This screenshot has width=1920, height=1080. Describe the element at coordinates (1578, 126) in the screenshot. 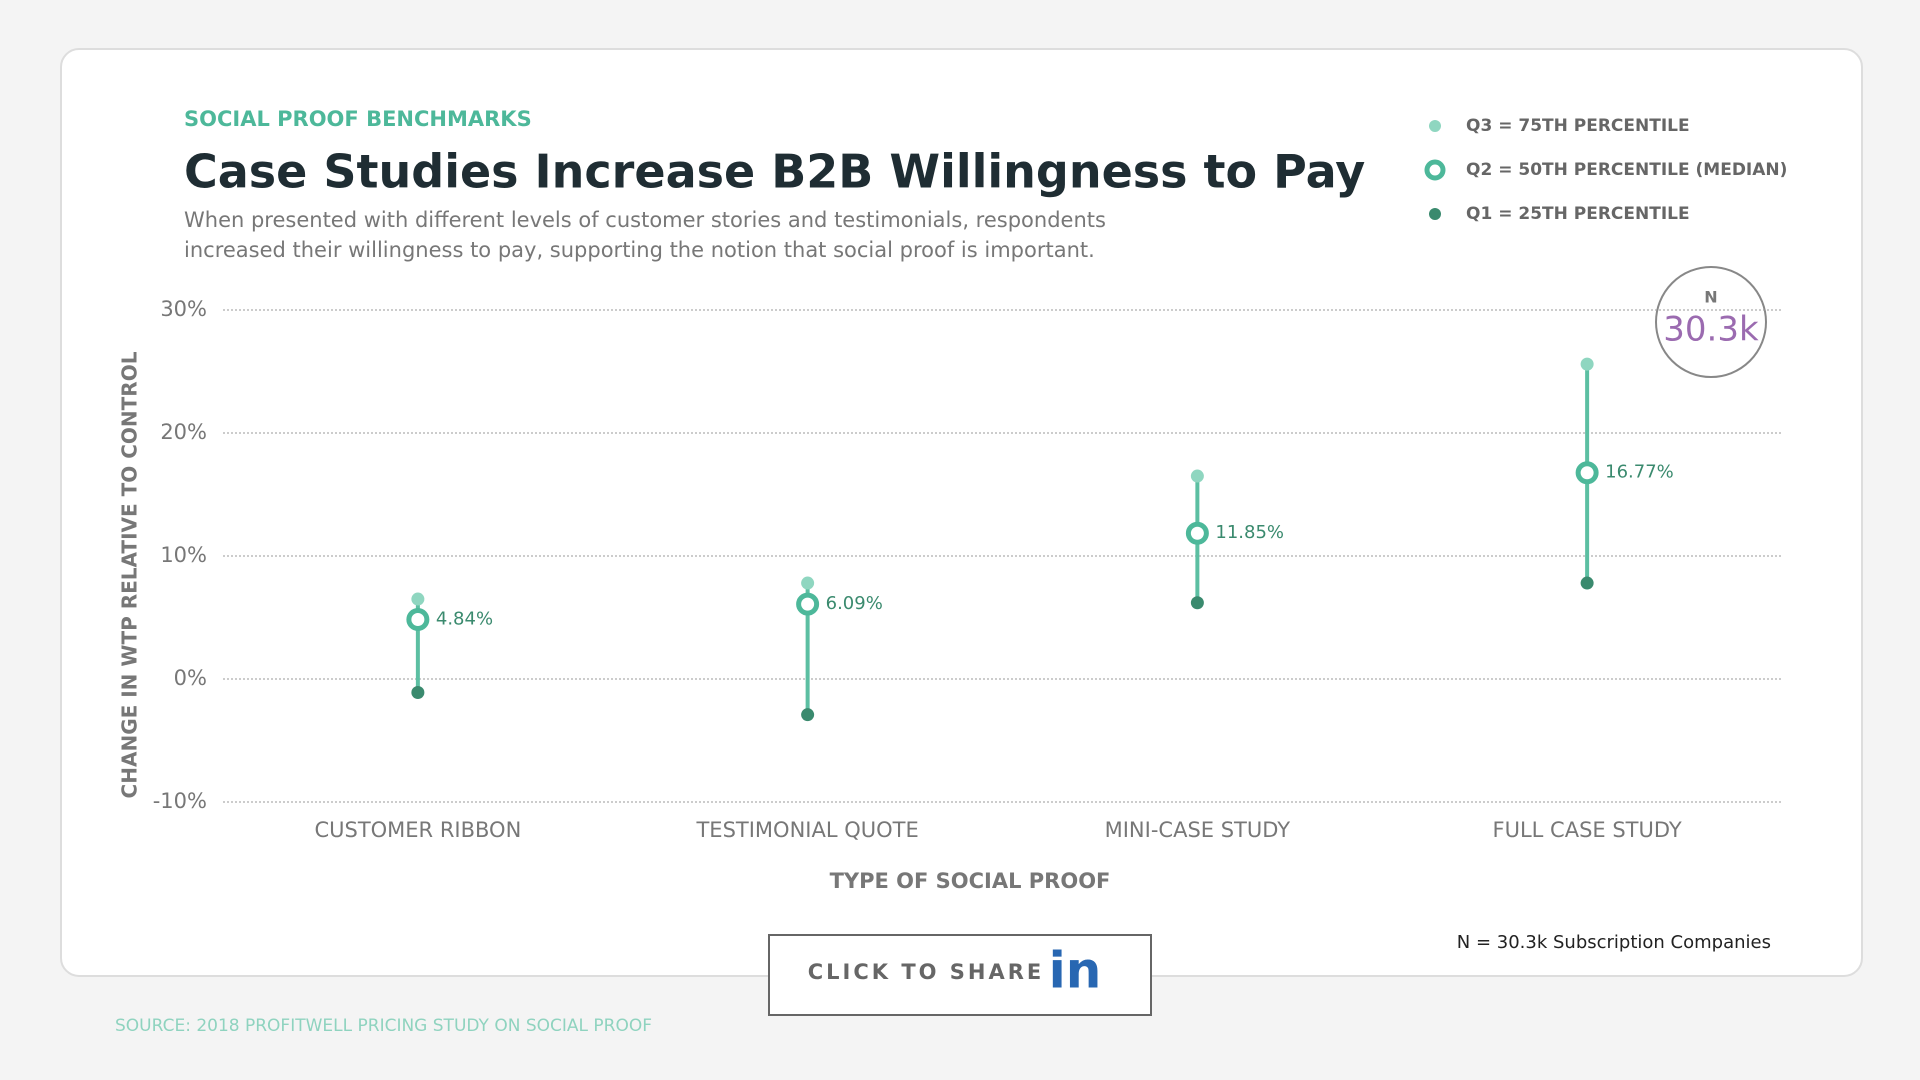

I see `legend-label: Q3 = 75TH PERCENTILE` at that location.